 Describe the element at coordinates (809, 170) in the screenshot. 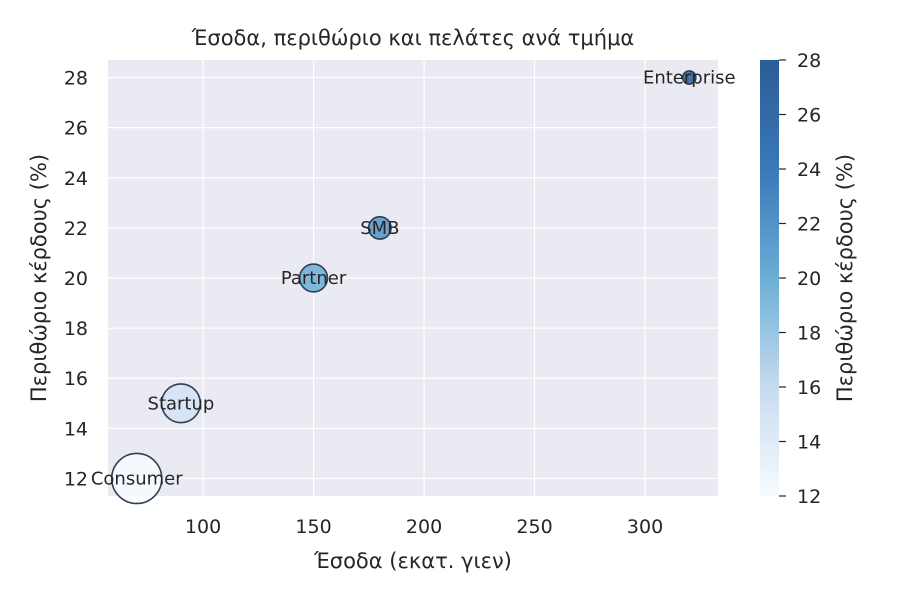

I see `colorbar-tick-label: 24` at that location.